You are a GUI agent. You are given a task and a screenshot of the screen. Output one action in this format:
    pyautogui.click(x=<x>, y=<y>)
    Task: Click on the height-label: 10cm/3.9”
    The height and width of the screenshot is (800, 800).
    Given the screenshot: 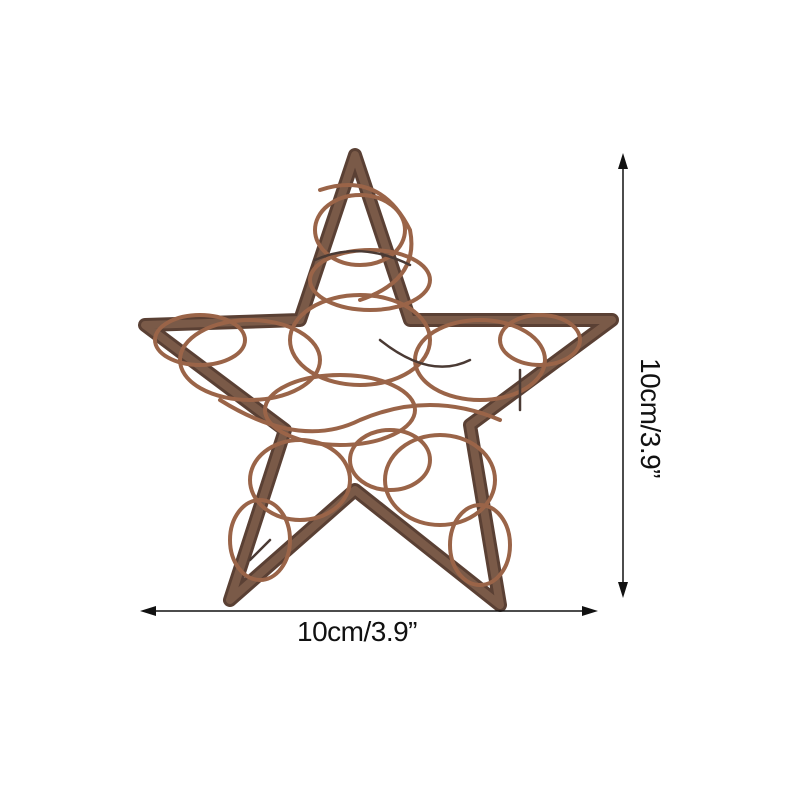 What is the action you would take?
    pyautogui.click(x=650, y=418)
    